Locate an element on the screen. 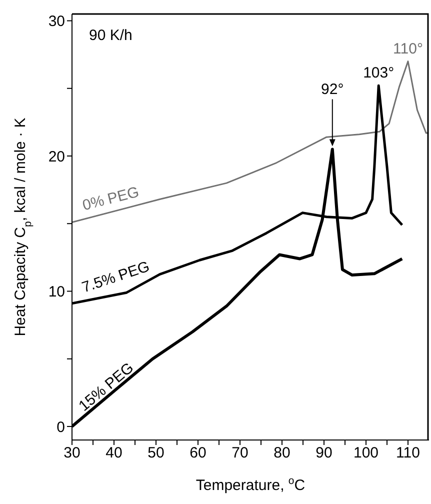 The image size is (431, 504). y-tick-label: 10 is located at coordinates (56, 292).